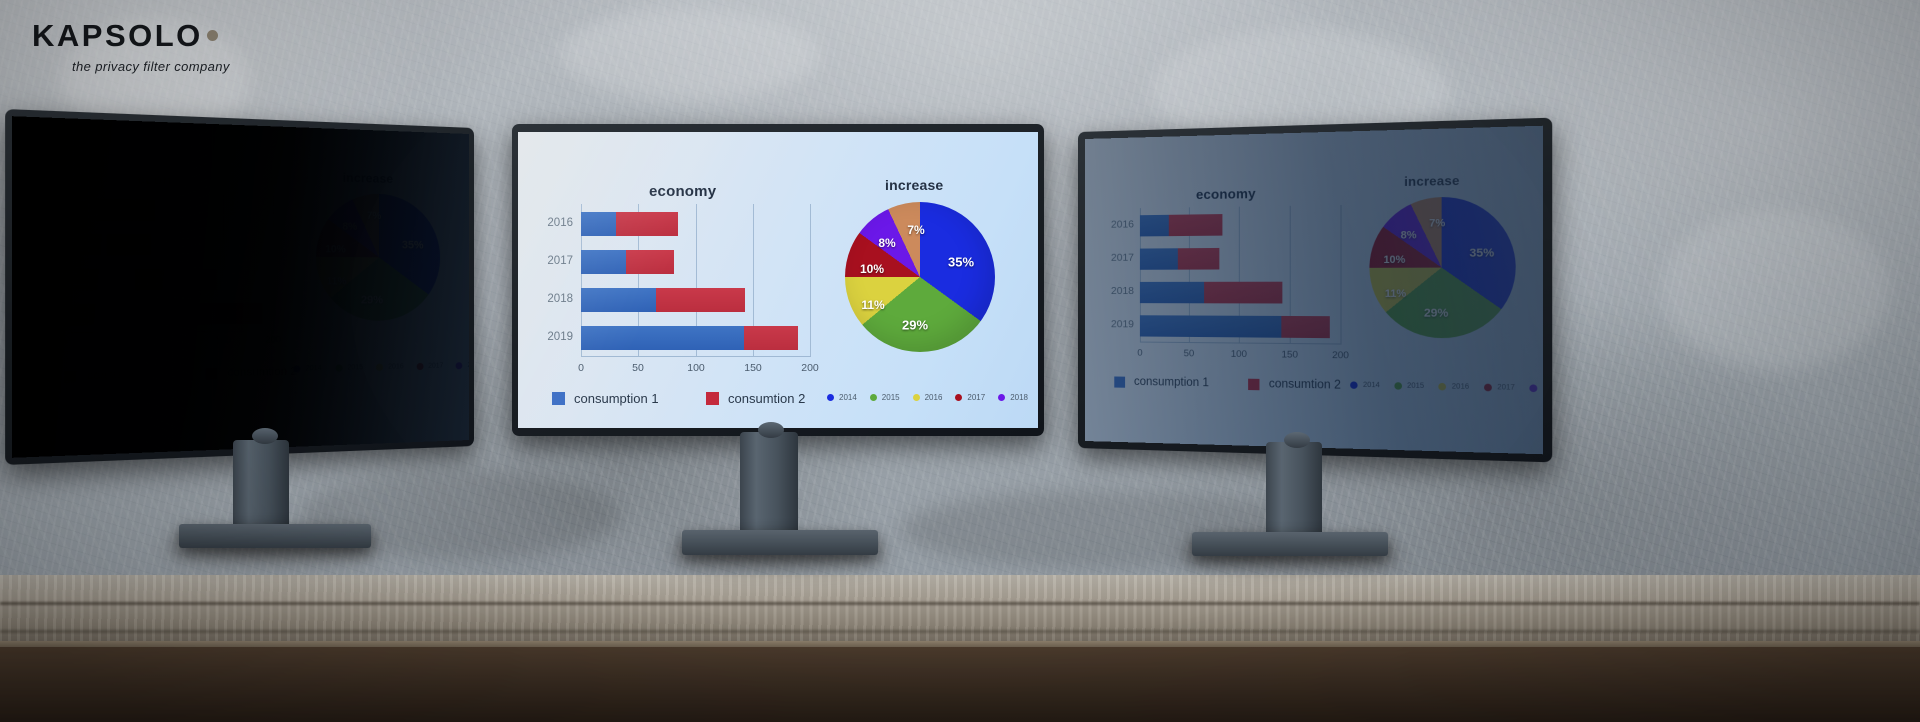 Image resolution: width=1920 pixels, height=722 pixels. I want to click on bar-xtick-0: 0, so click(1140, 353).